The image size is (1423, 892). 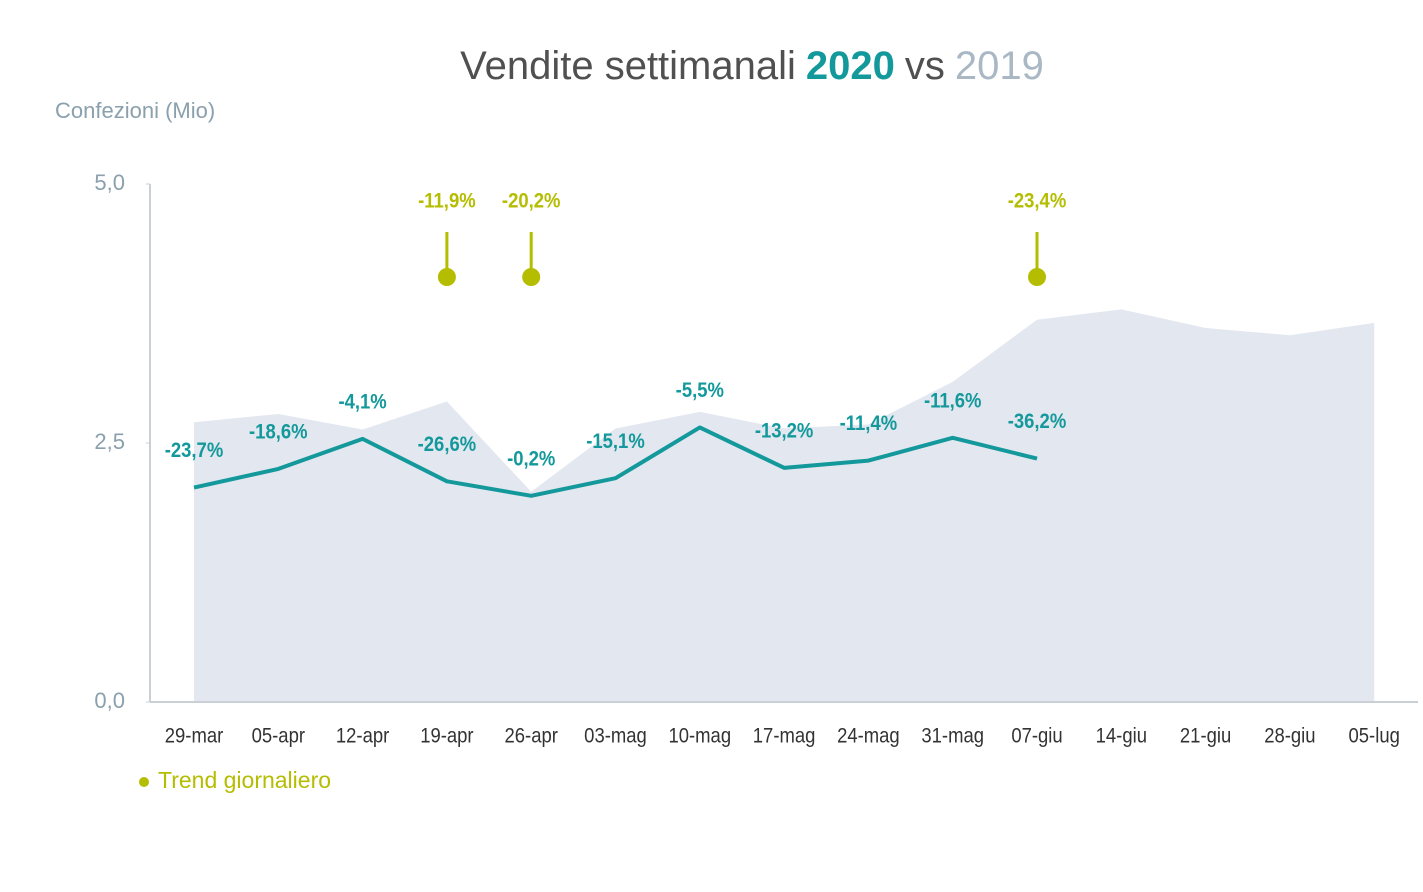 I want to click on x-tick-label: 19-apr, so click(x=447, y=735).